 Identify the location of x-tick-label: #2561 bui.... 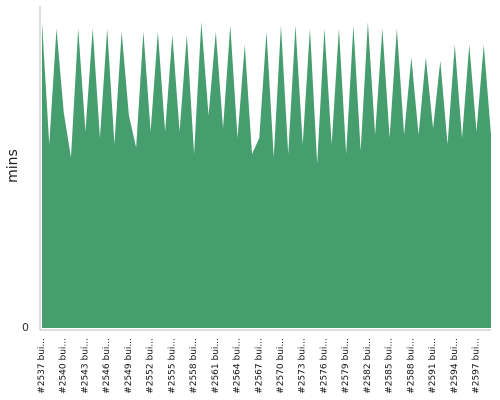
(216, 366).